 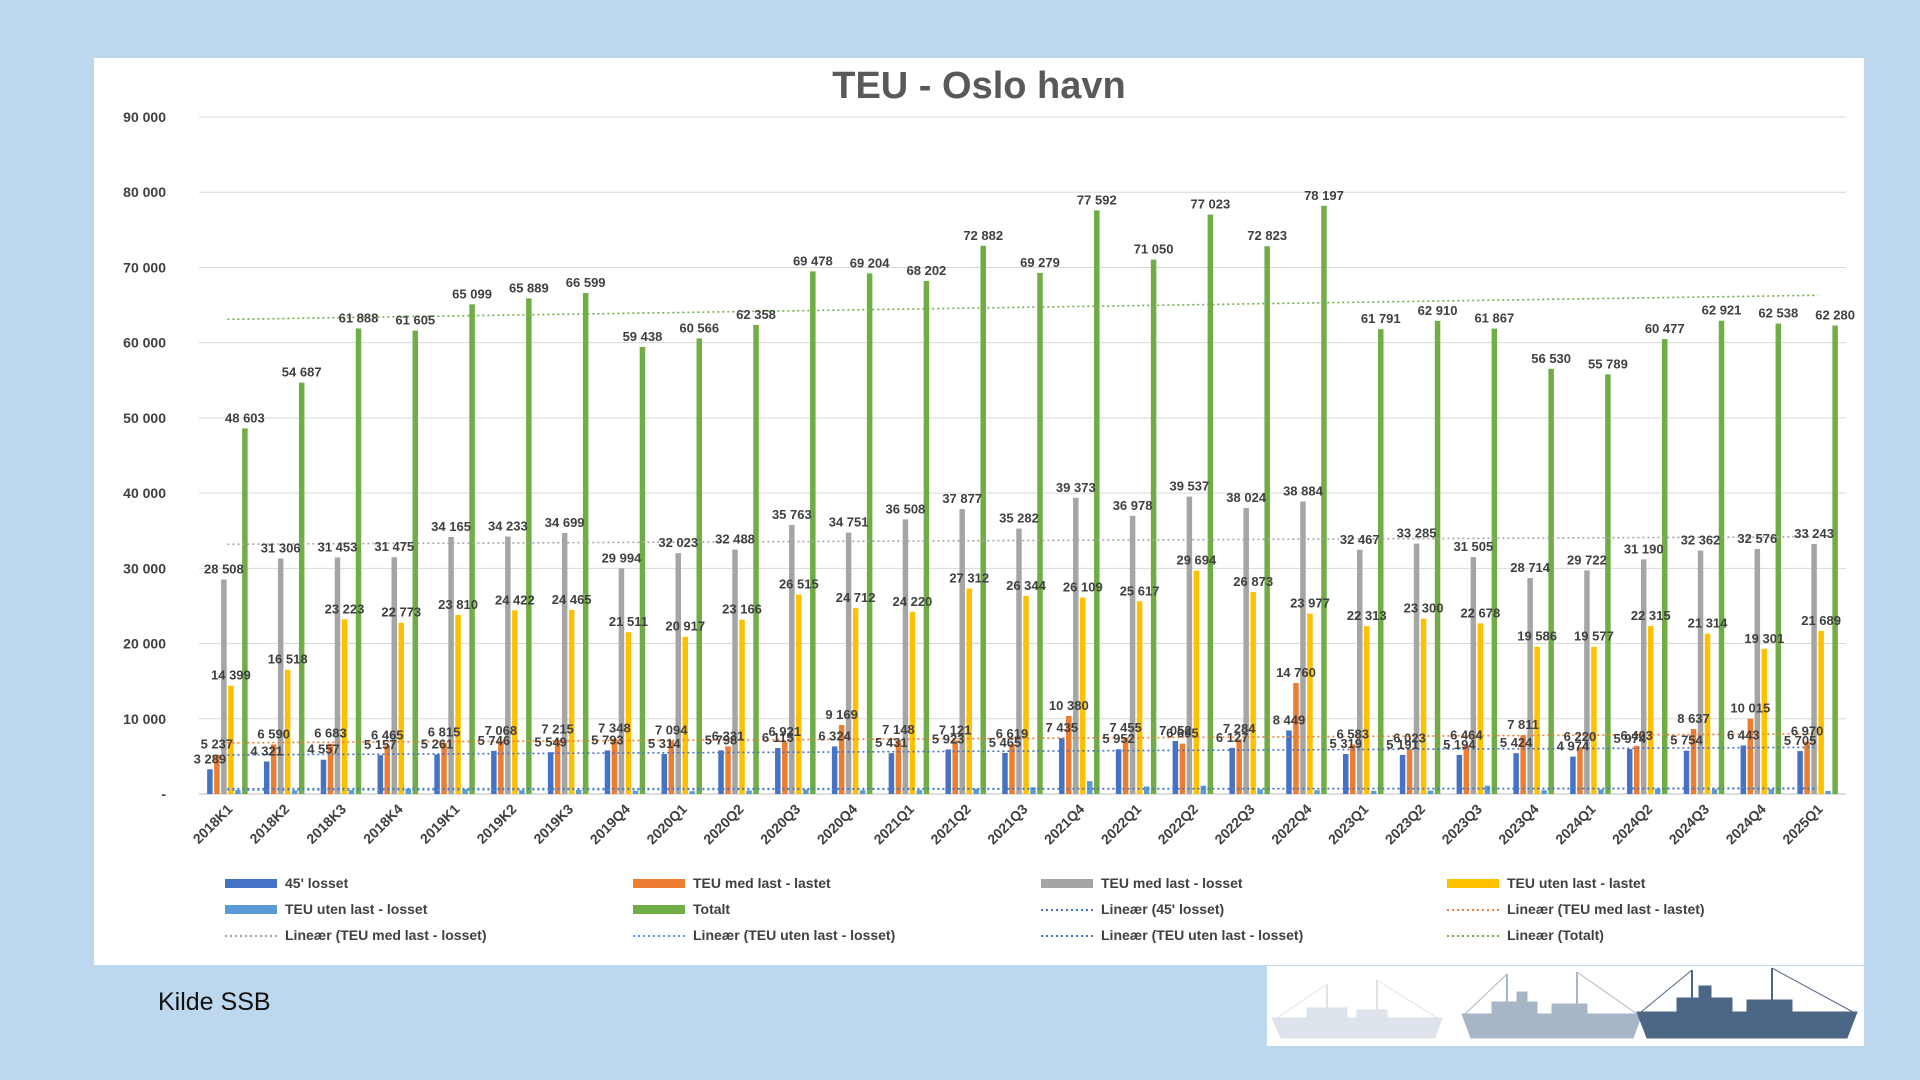 I want to click on data-label: 23 166, so click(x=742, y=609).